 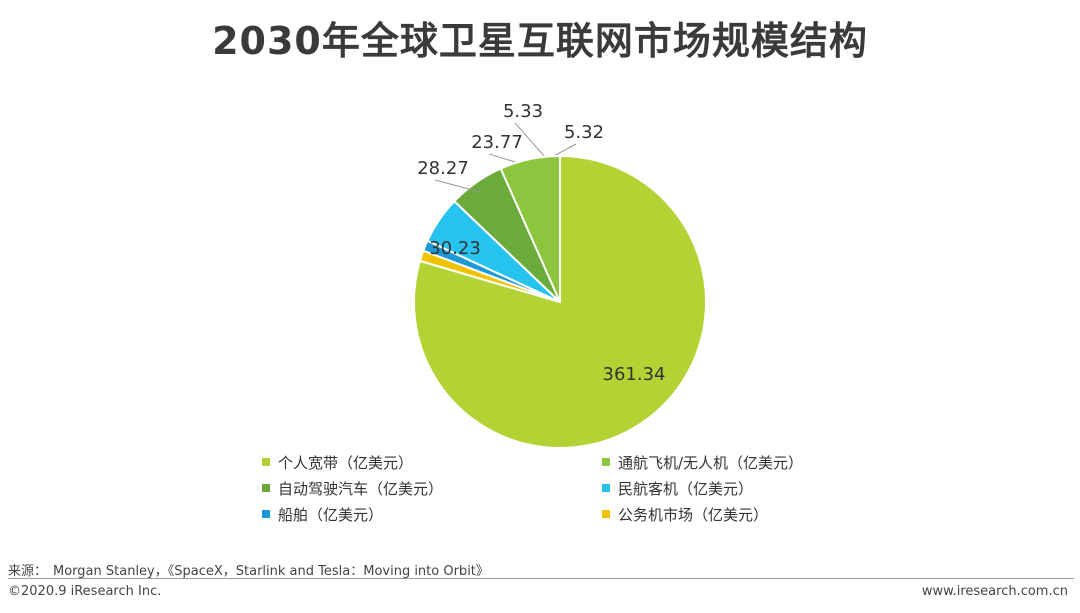 What do you see at coordinates (455, 248) in the screenshot?
I see `data-label: 30.23` at bounding box center [455, 248].